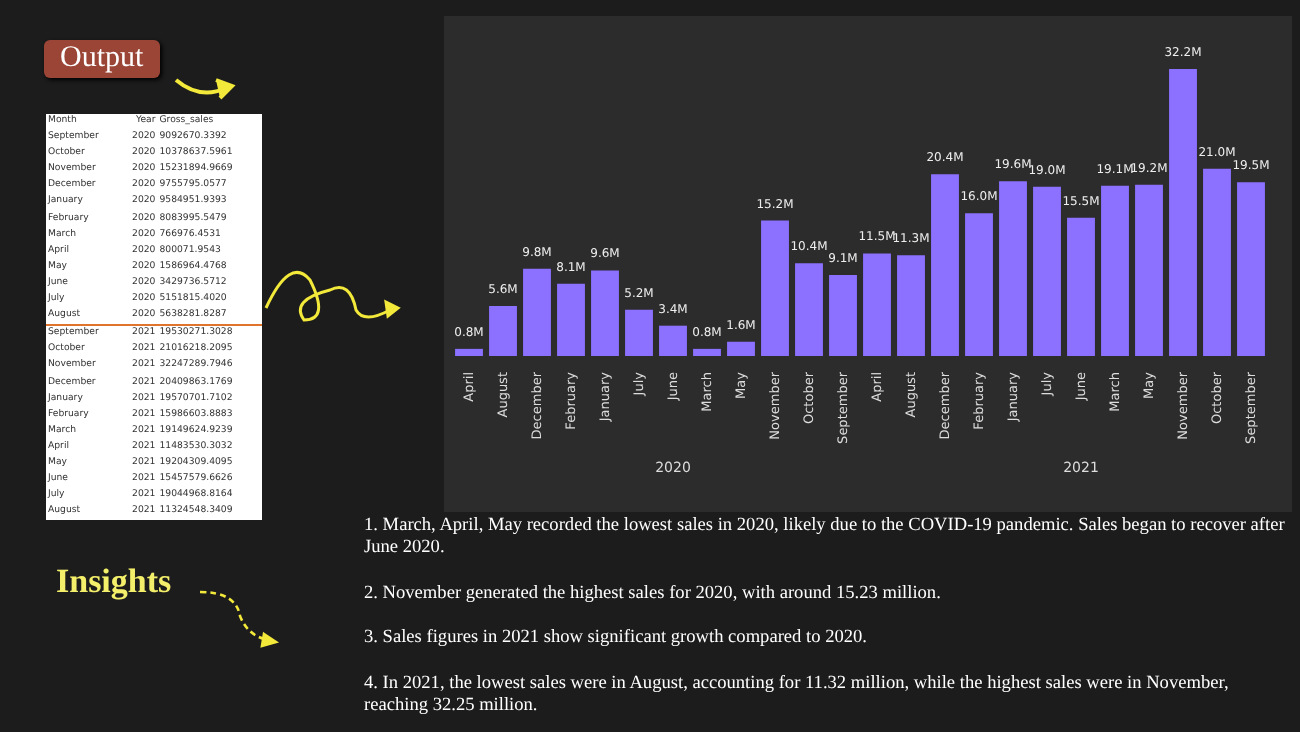 This screenshot has height=732, width=1300. What do you see at coordinates (825, 538) in the screenshot?
I see `text: 1. March, April, May recorded the lowest sales in 2020, likely due to the COVID-19 pandemic. Sales began to recover after June 2020.` at bounding box center [825, 538].